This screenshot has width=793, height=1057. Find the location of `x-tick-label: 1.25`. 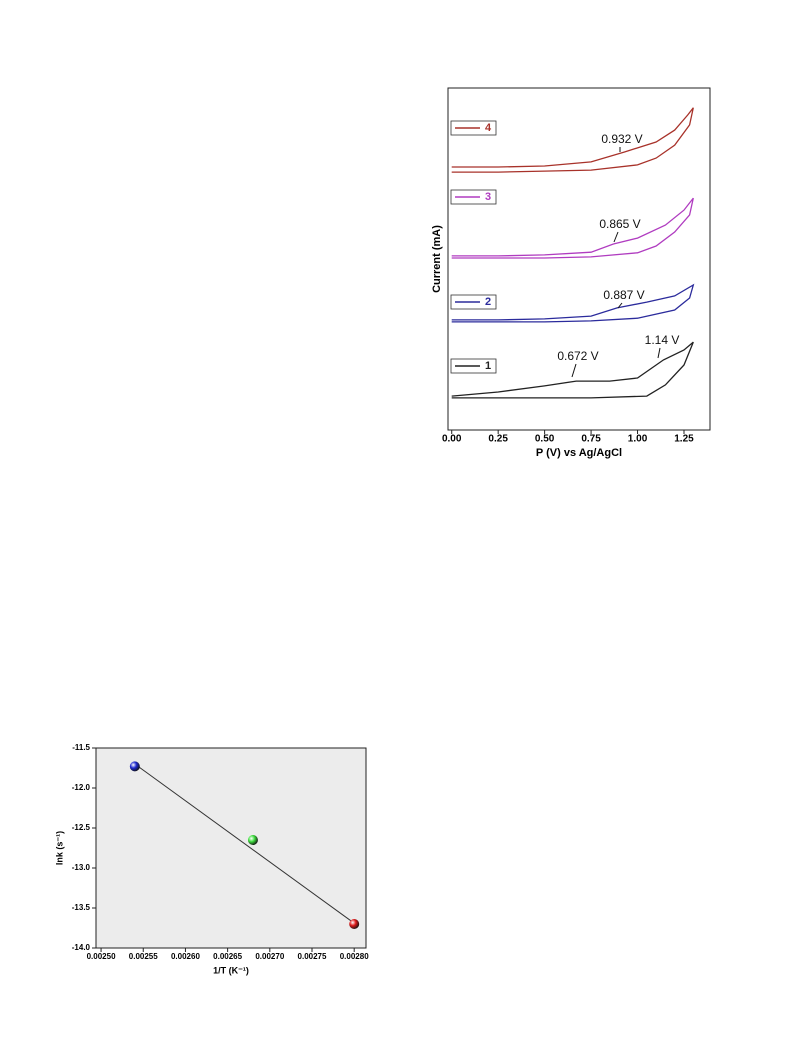

x-tick-label: 1.25 is located at coordinates (684, 439).